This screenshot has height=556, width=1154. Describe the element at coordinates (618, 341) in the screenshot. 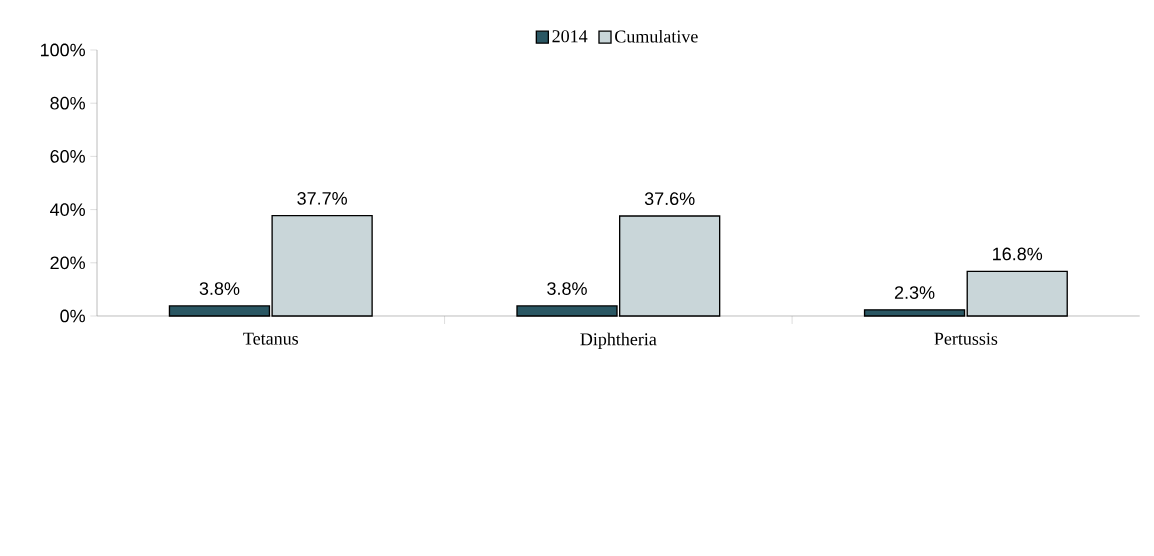

I see `x-tick-label: Diphtheria` at that location.